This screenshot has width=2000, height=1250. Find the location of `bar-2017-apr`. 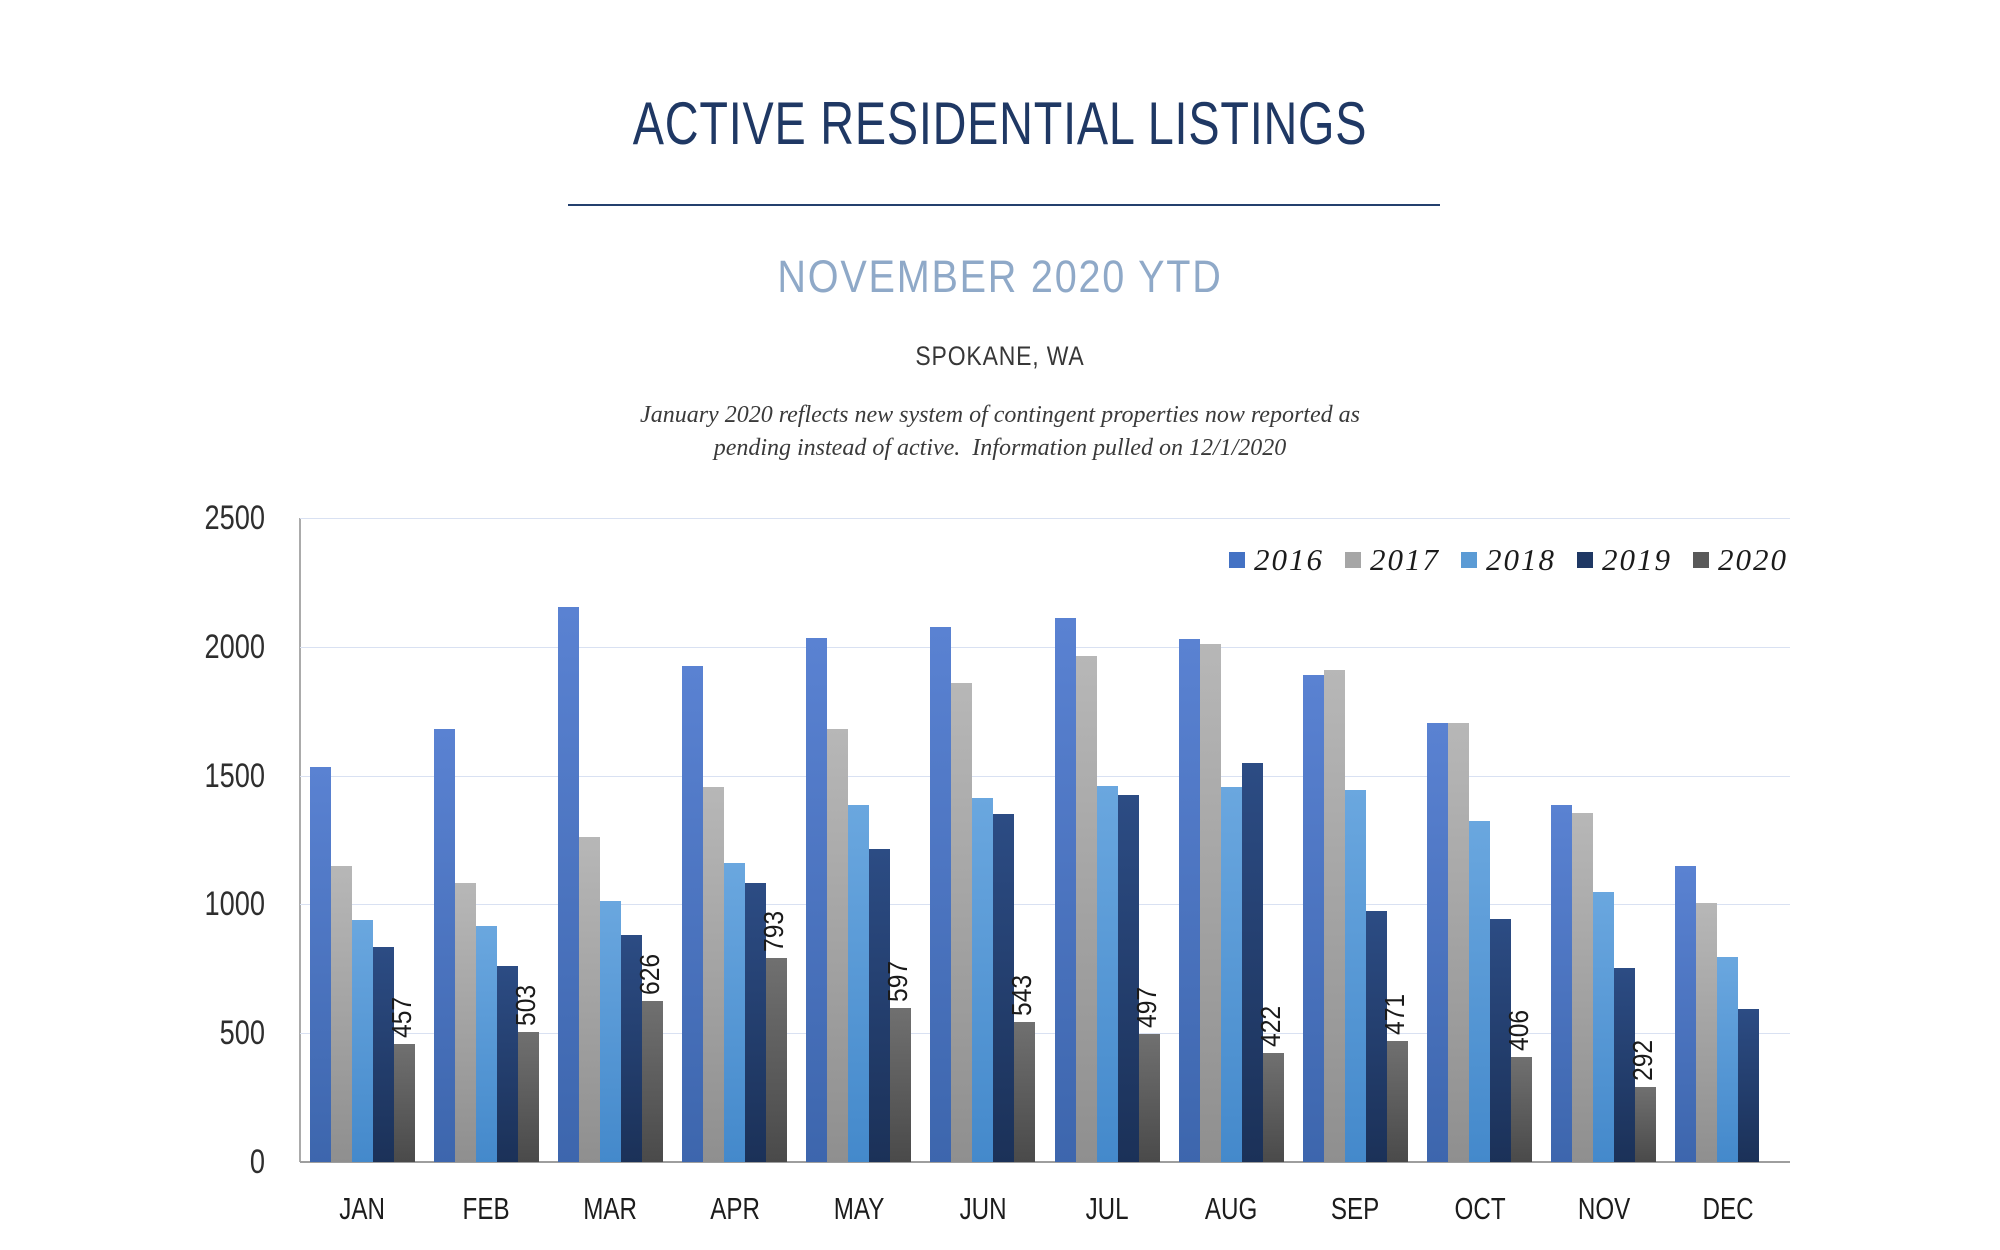

bar-2017-apr is located at coordinates (714, 974).